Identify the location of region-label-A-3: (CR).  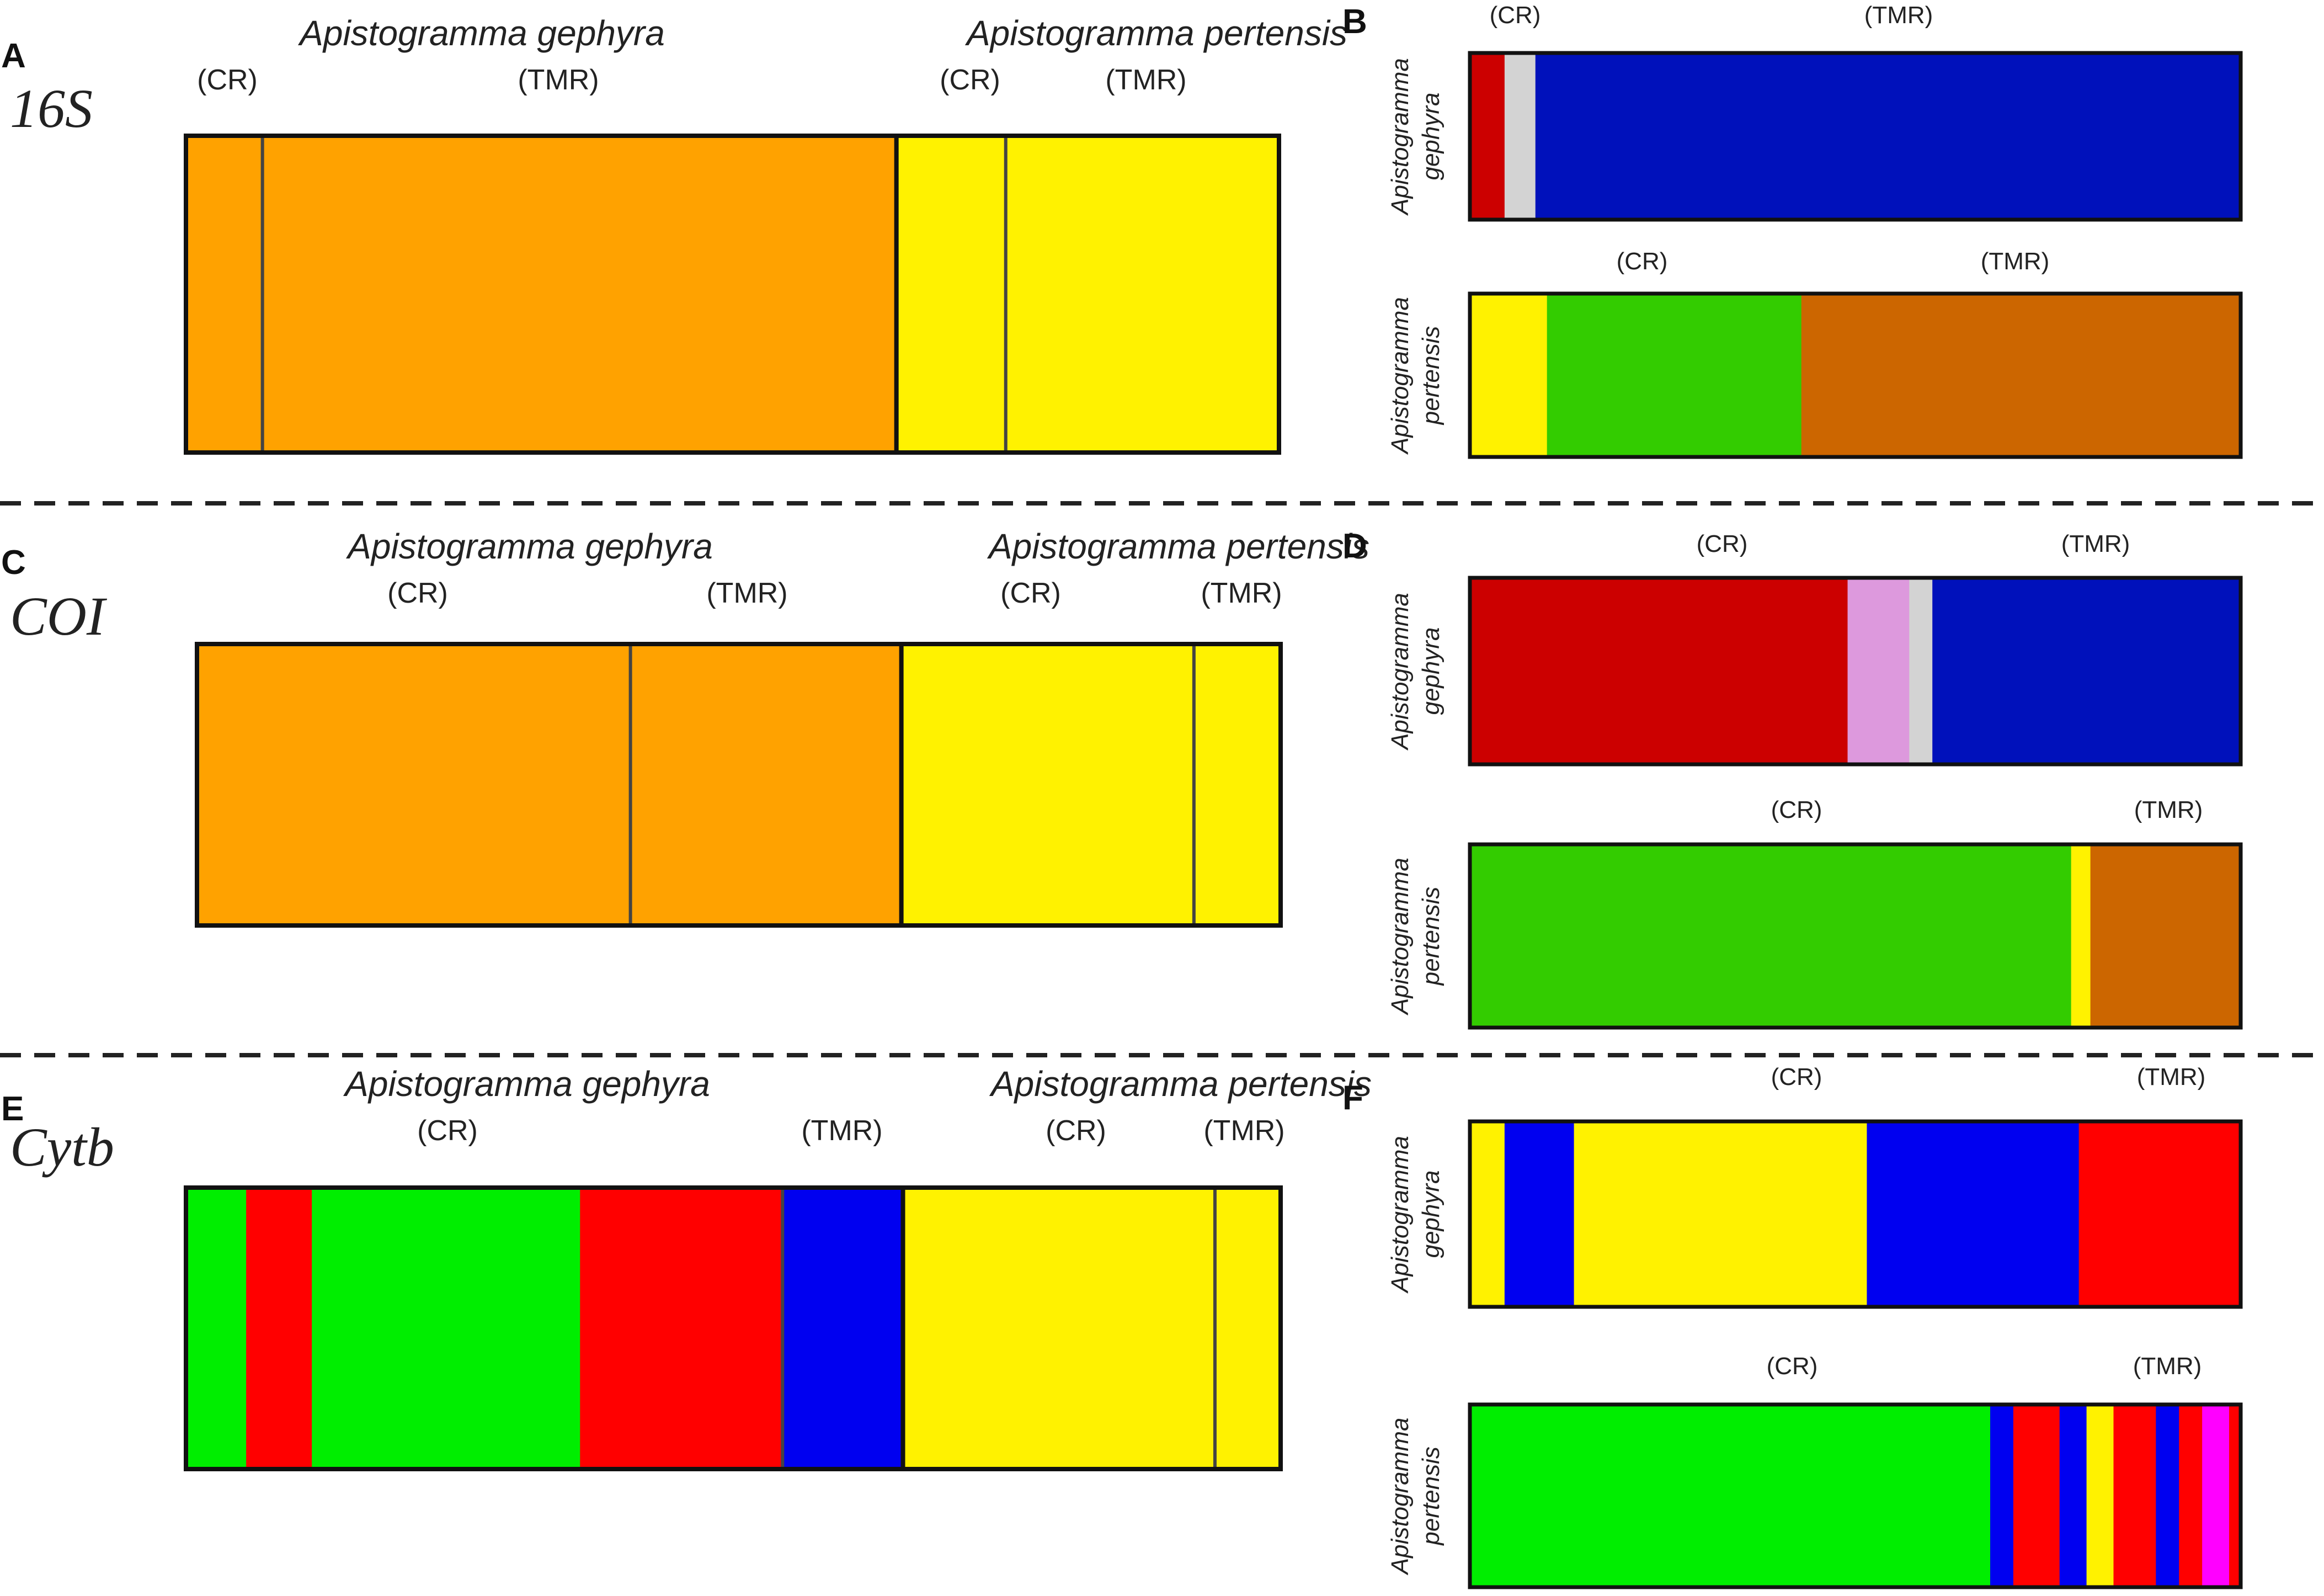
(970, 80).